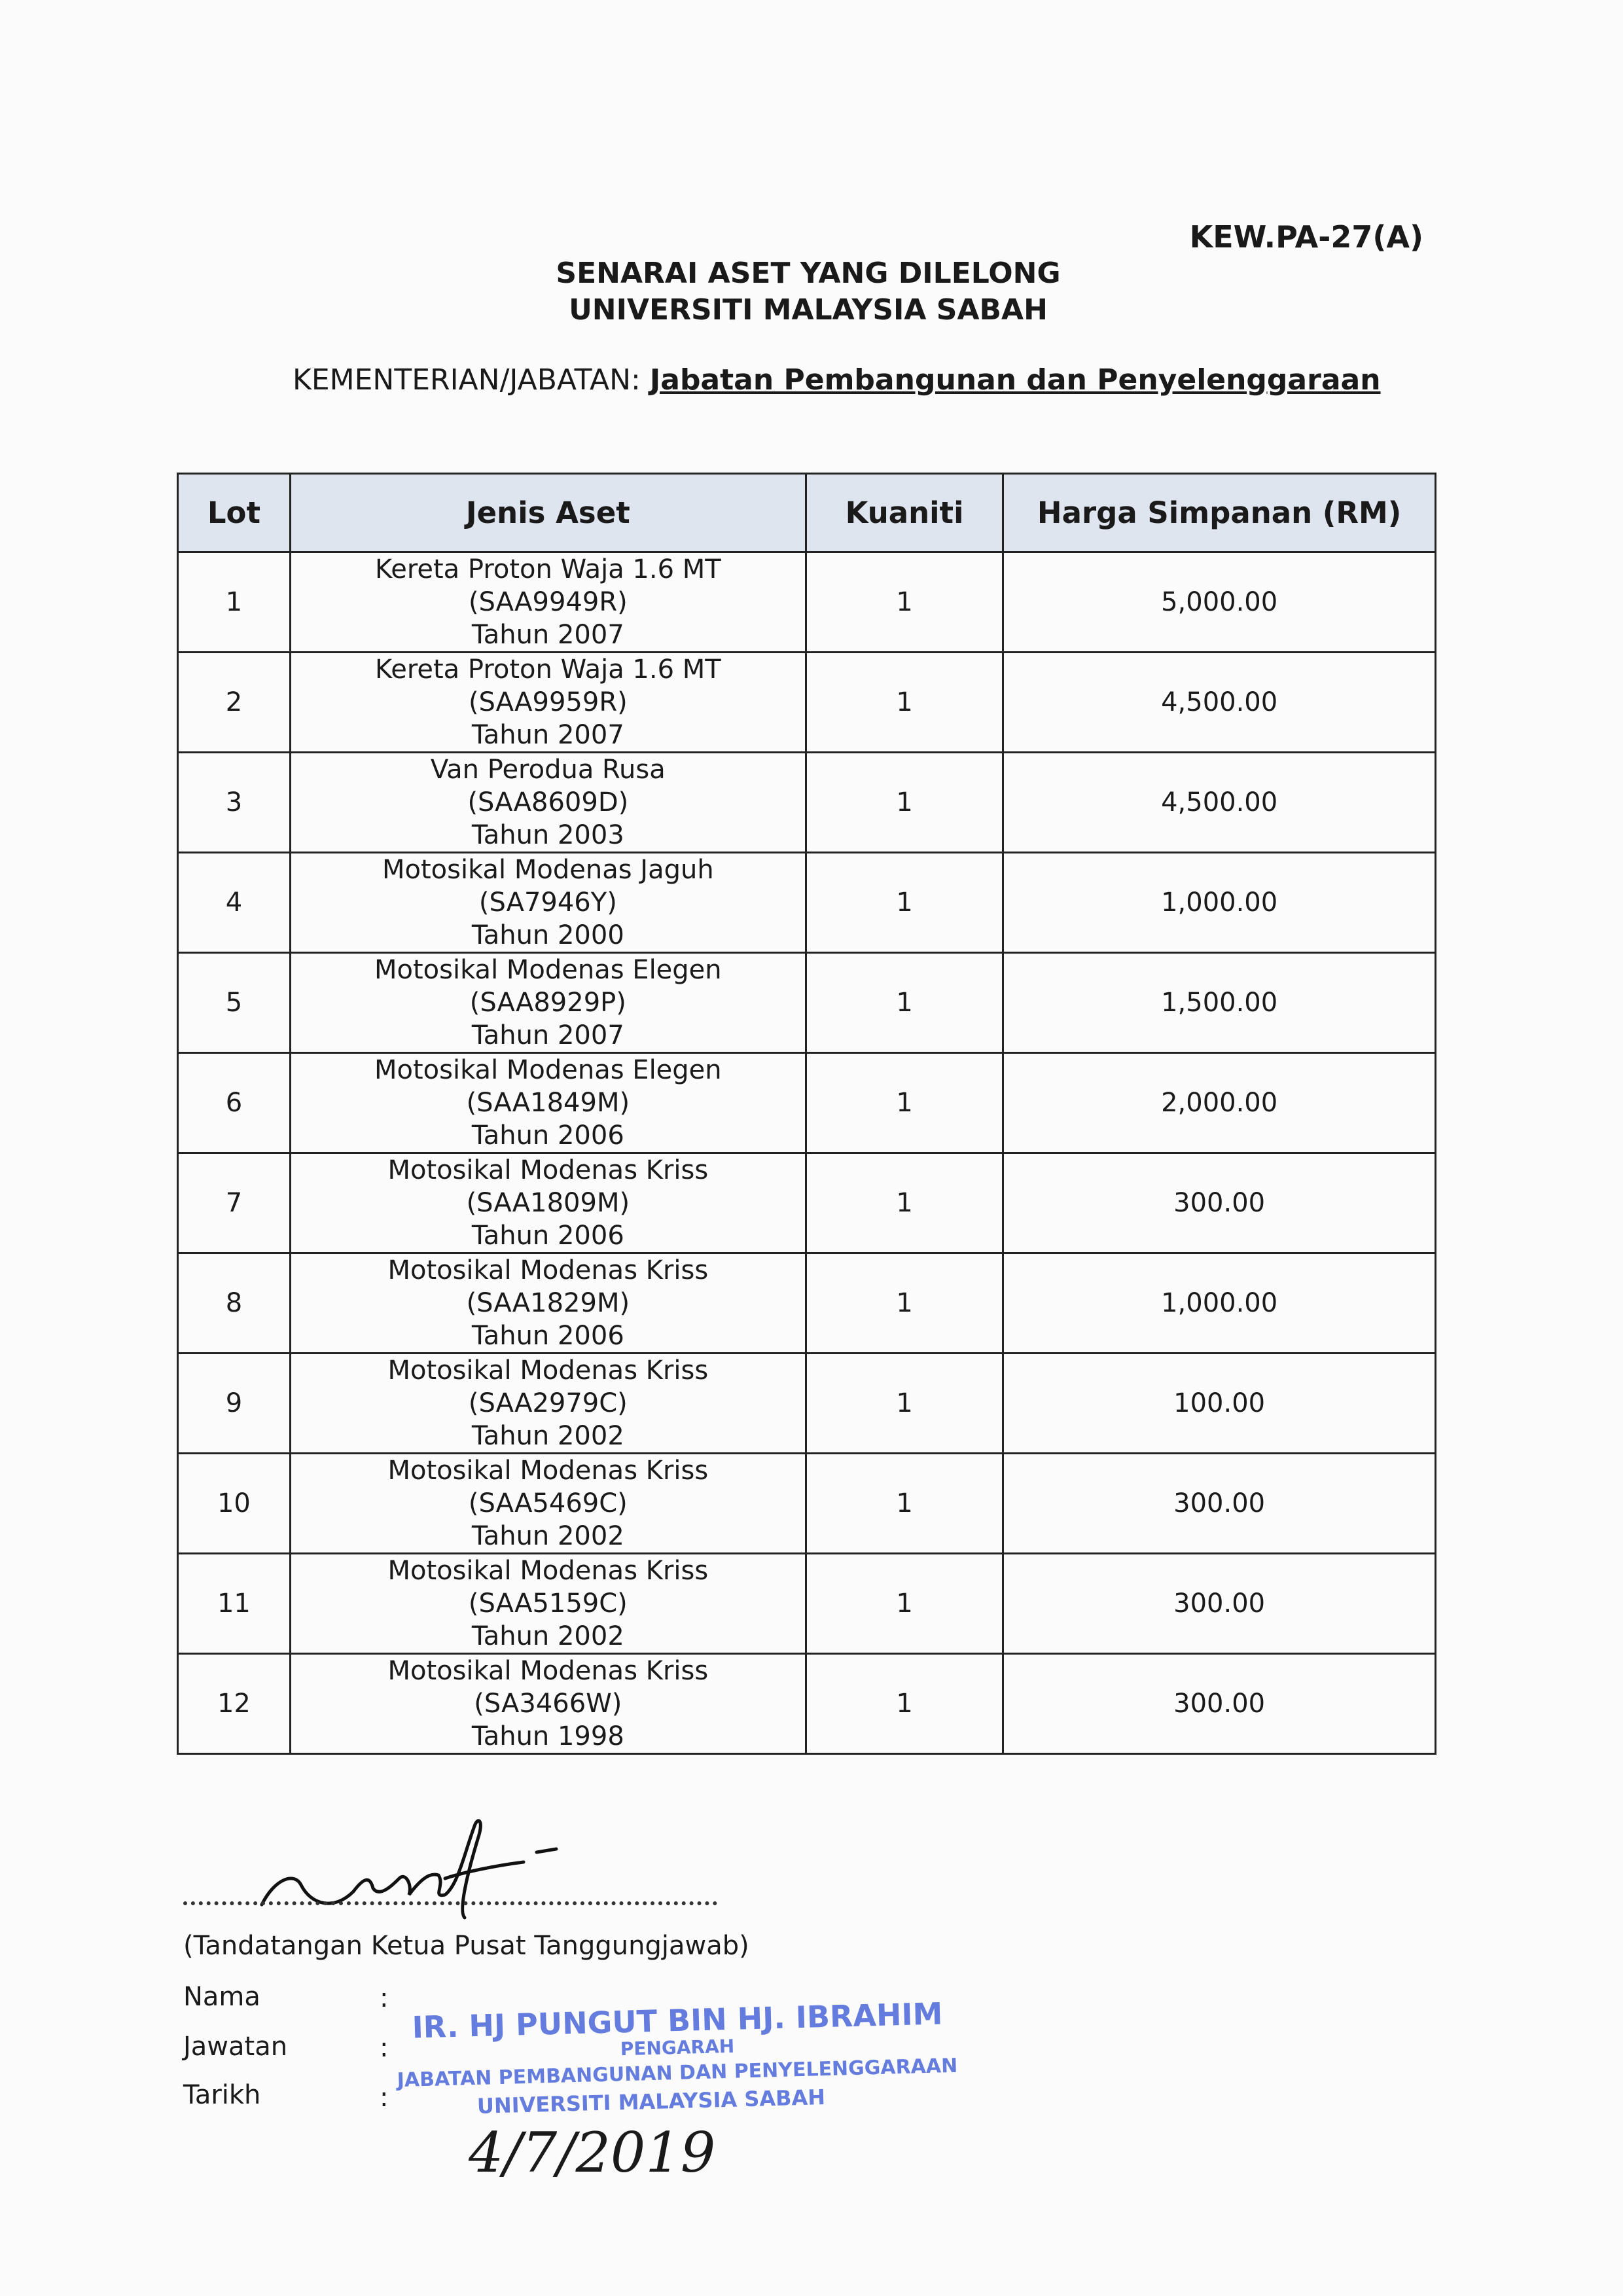 The width and height of the screenshot is (1623, 2296). Describe the element at coordinates (234, 1003) in the screenshot. I see `lot-cell: 5` at that location.